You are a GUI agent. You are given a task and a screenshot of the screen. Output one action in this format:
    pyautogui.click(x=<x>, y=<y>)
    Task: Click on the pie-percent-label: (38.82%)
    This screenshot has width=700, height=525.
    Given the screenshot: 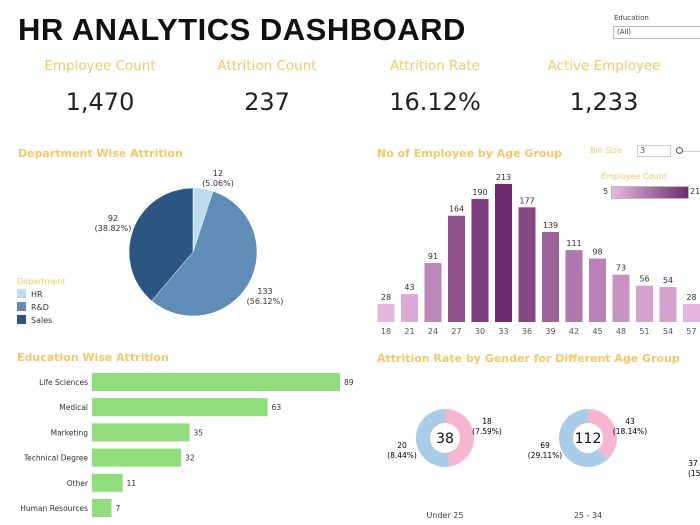 What is the action you would take?
    pyautogui.click(x=113, y=228)
    